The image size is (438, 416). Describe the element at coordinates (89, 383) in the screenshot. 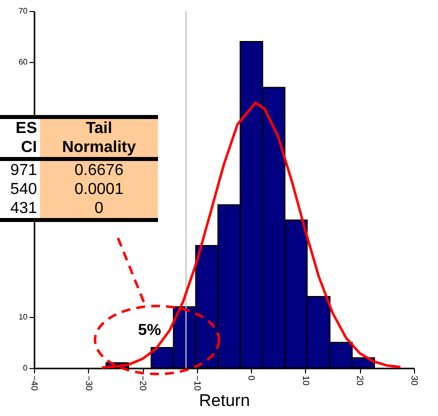

I see `x-tick-label: −30` at that location.